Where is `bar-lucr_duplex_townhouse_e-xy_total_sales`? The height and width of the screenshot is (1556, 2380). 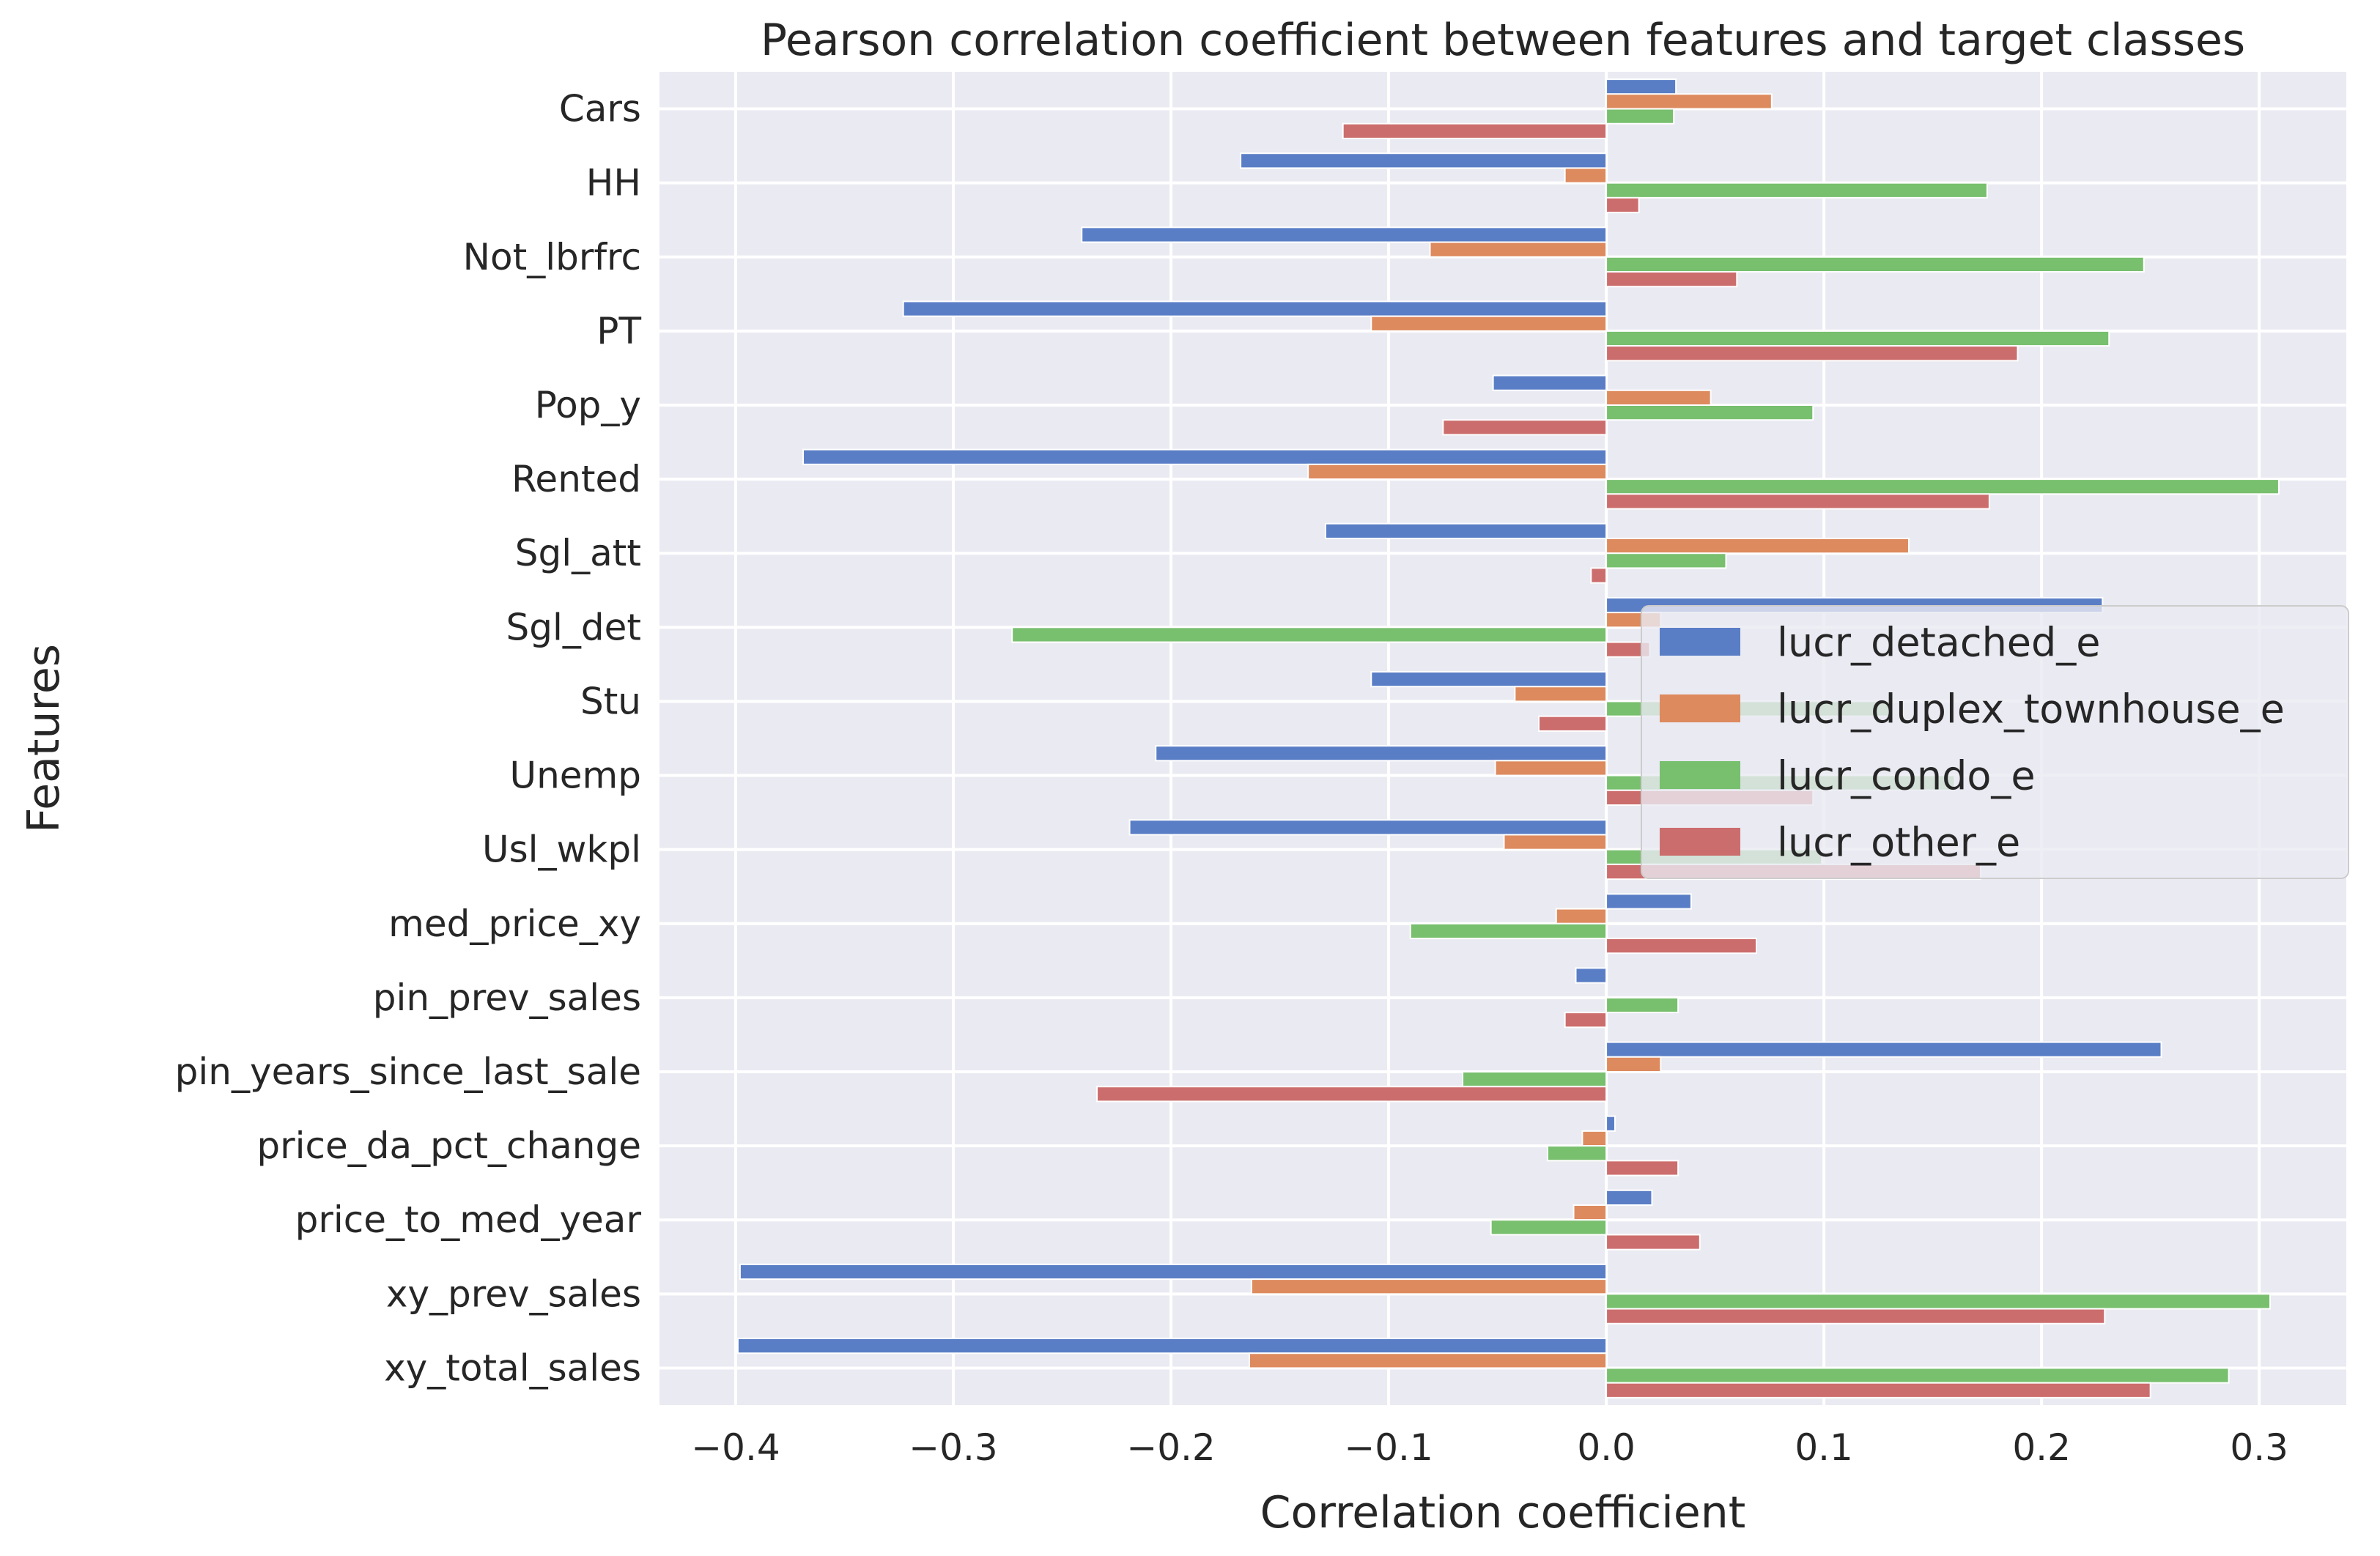 bar-lucr_duplex_townhouse_e-xy_total_sales is located at coordinates (1428, 1360).